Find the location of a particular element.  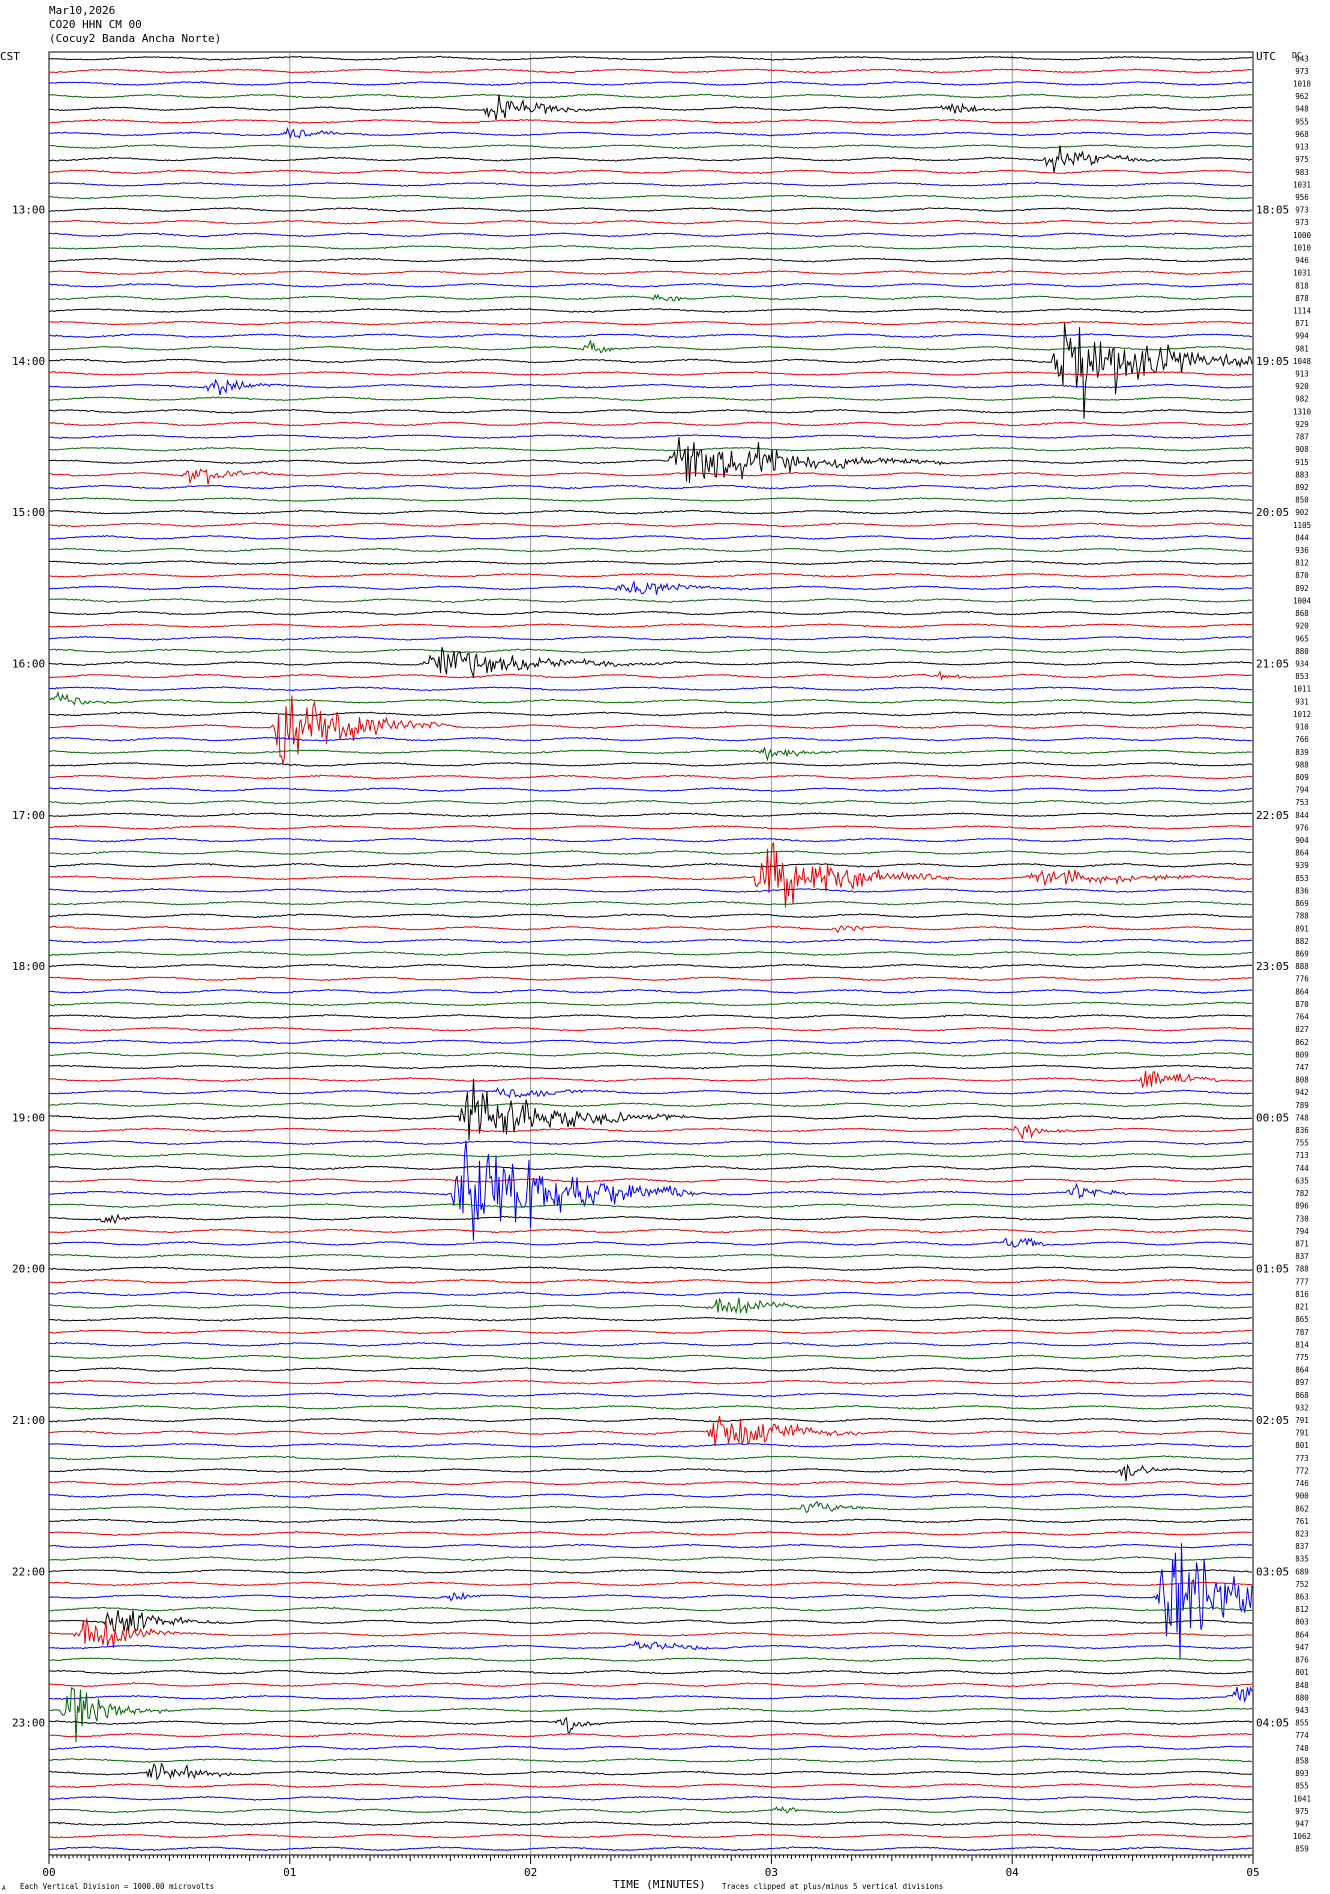

dc-column-label: DC is located at coordinates (1297, 55).